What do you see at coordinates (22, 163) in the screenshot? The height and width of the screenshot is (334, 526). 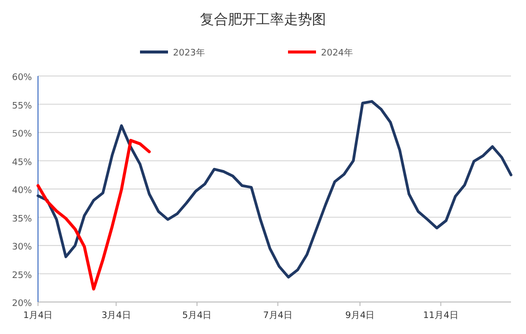 I see `y-tick-label: 45%` at bounding box center [22, 163].